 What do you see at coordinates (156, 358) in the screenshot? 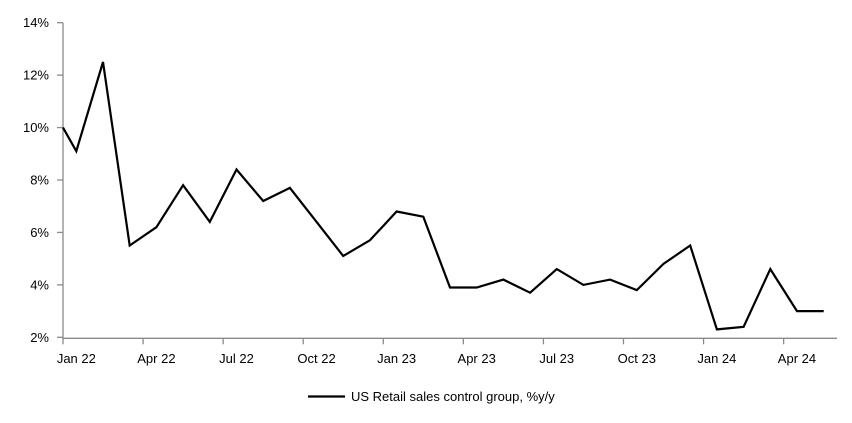
I see `x-tick-label: Apr 22` at bounding box center [156, 358].